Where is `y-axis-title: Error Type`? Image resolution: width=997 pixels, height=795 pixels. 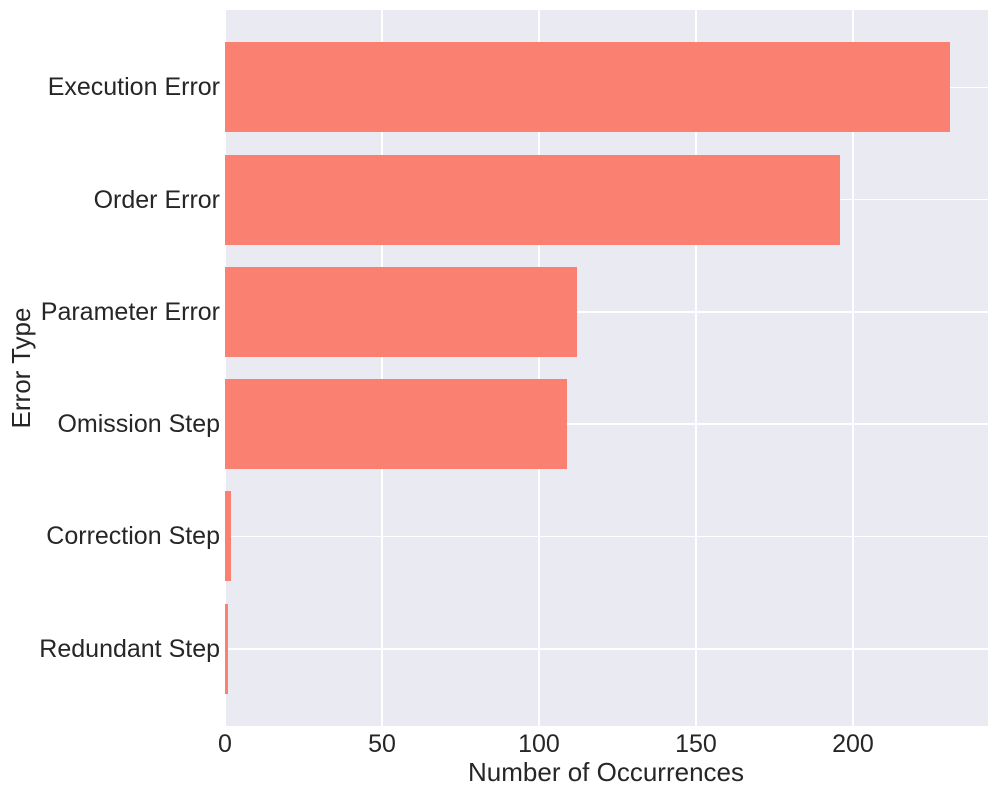 y-axis-title: Error Type is located at coordinates (21, 368).